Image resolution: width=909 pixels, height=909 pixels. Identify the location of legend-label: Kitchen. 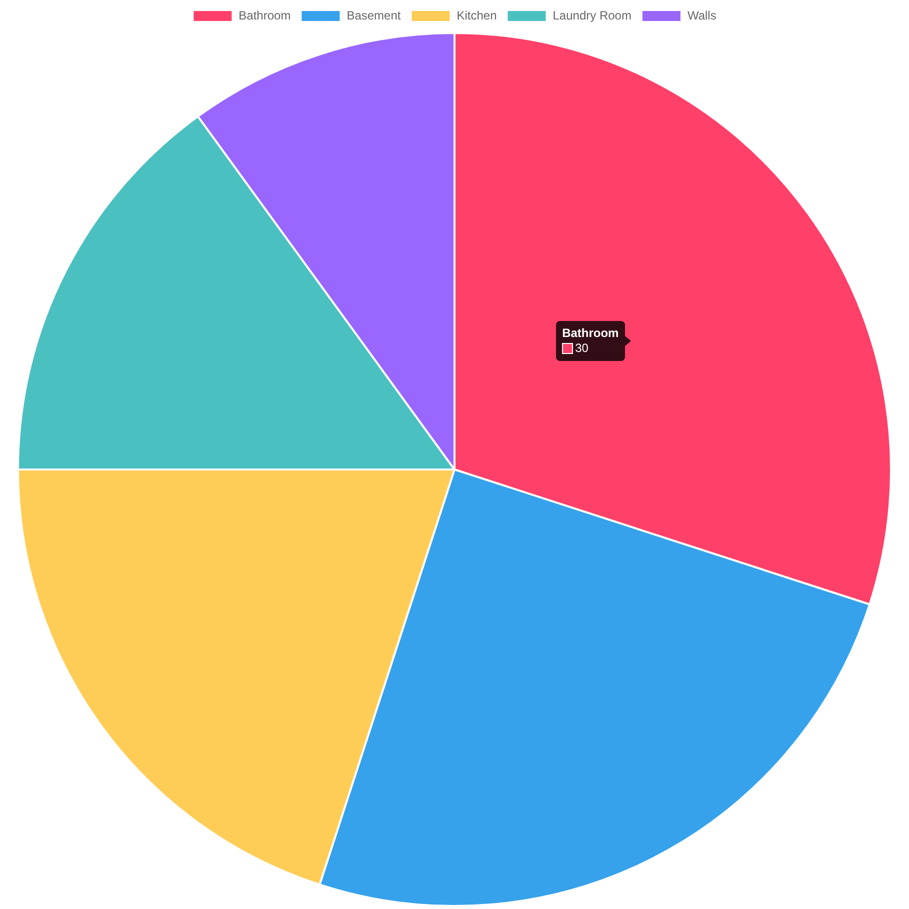
(476, 15).